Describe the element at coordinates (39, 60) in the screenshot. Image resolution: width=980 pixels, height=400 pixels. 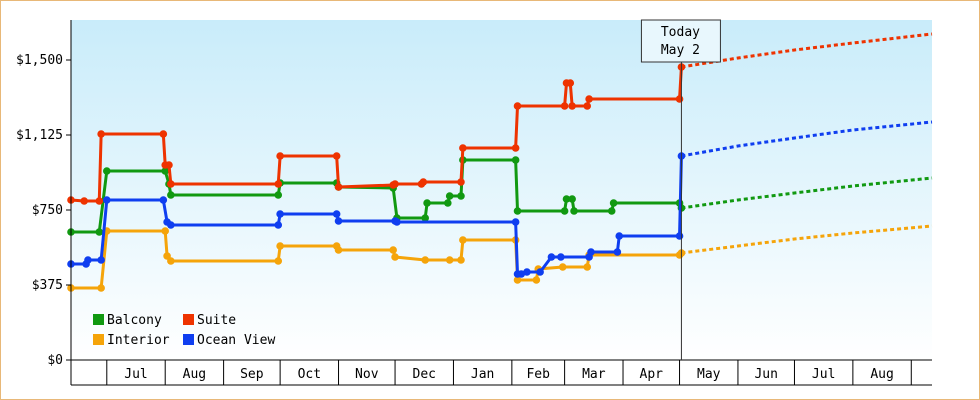
I see `y-tick-label: $1,500` at that location.